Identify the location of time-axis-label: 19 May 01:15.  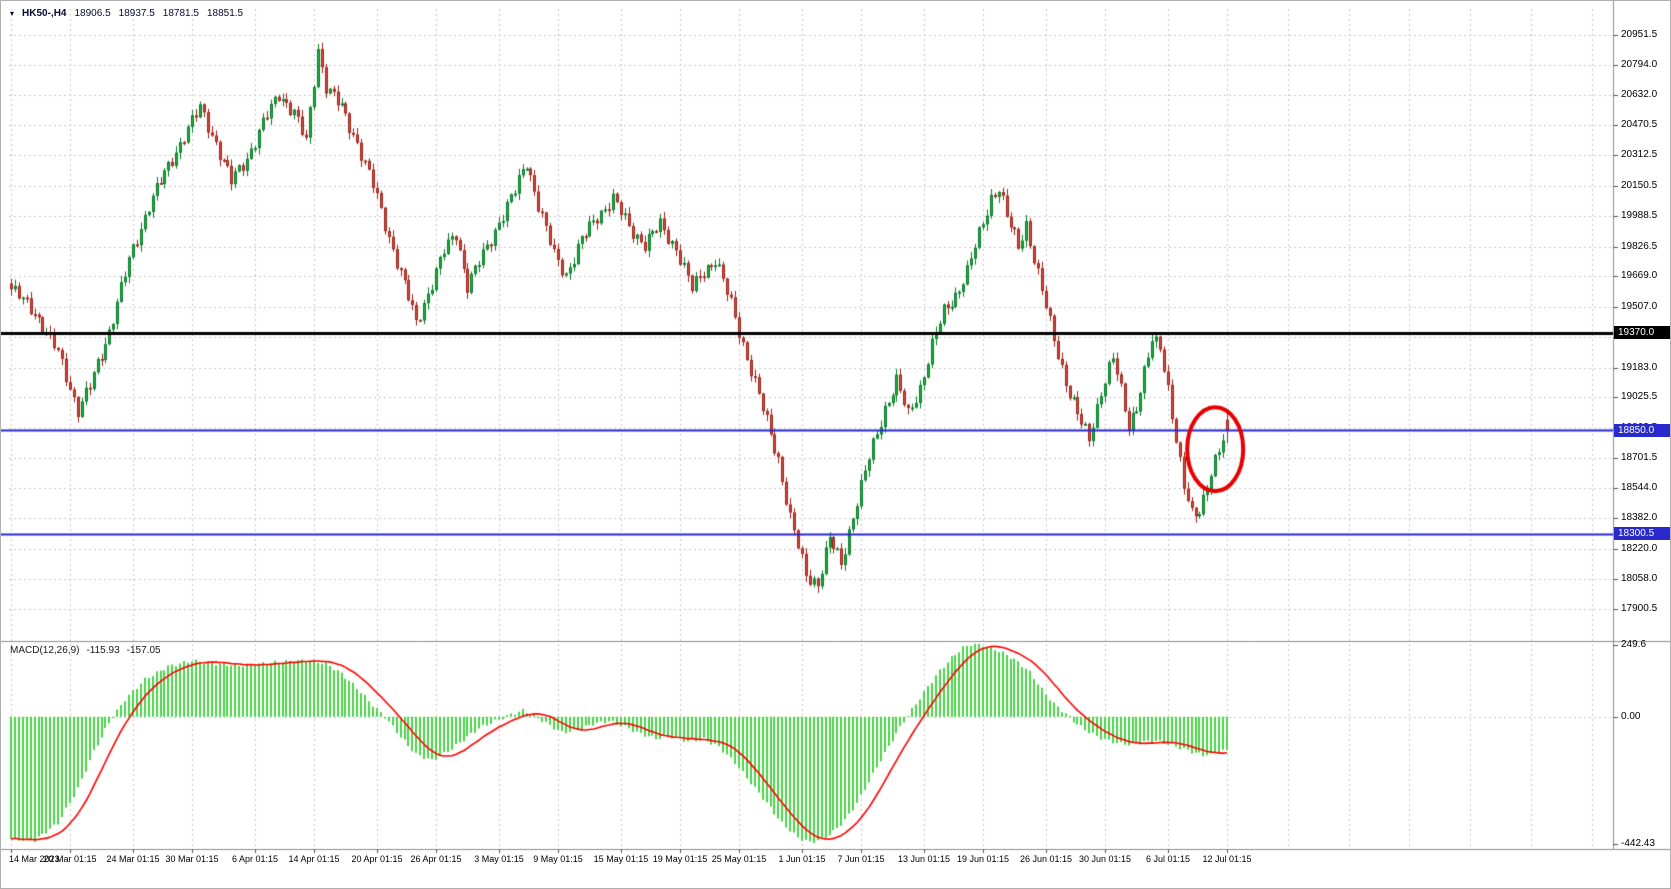
(680, 859).